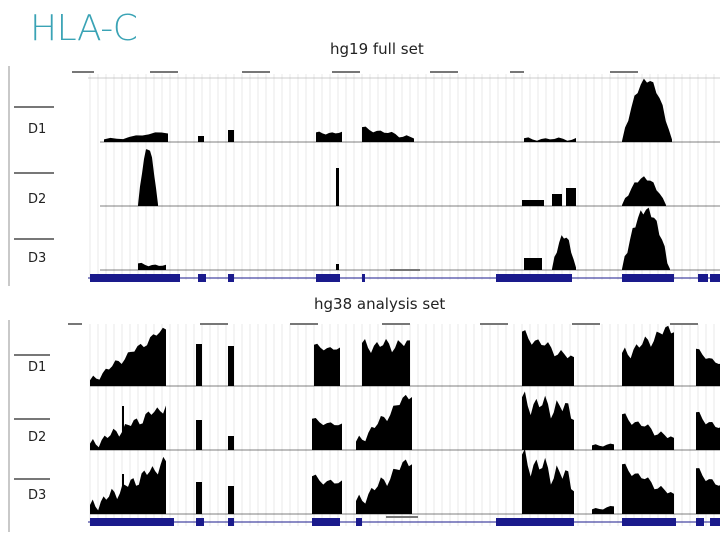 This screenshot has height=540, width=720. I want to click on hg38-track-label-d2: D2, so click(37, 437).